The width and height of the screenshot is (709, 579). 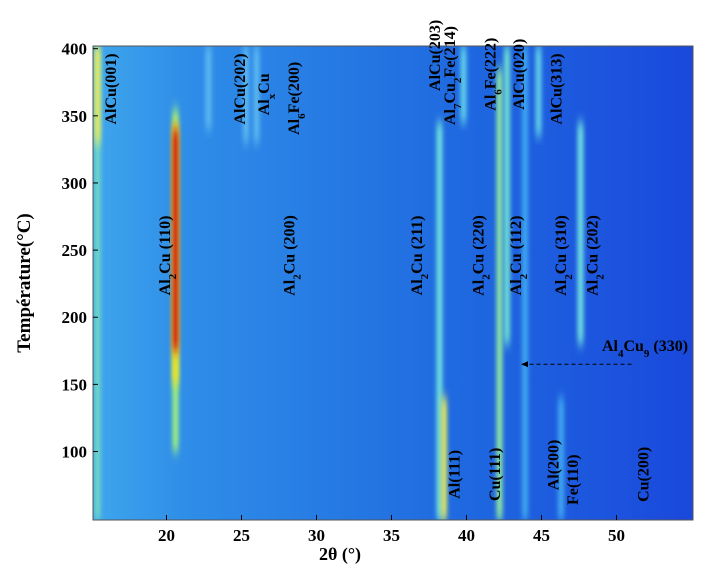 What do you see at coordinates (75, 384) in the screenshot?
I see `y-tick-label: 150` at bounding box center [75, 384].